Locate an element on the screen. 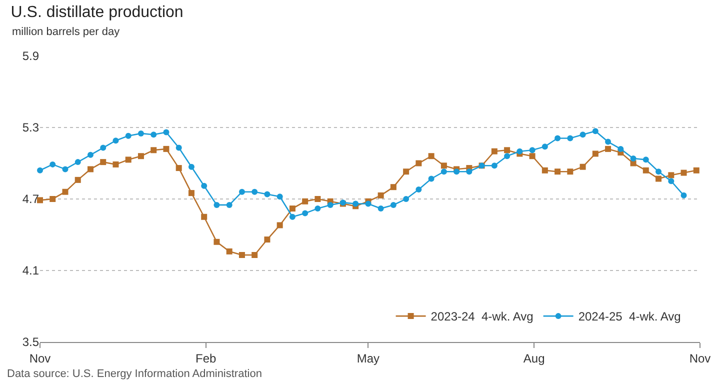  source-note: Data source: U.S. Energy Information Administration is located at coordinates (134, 374).